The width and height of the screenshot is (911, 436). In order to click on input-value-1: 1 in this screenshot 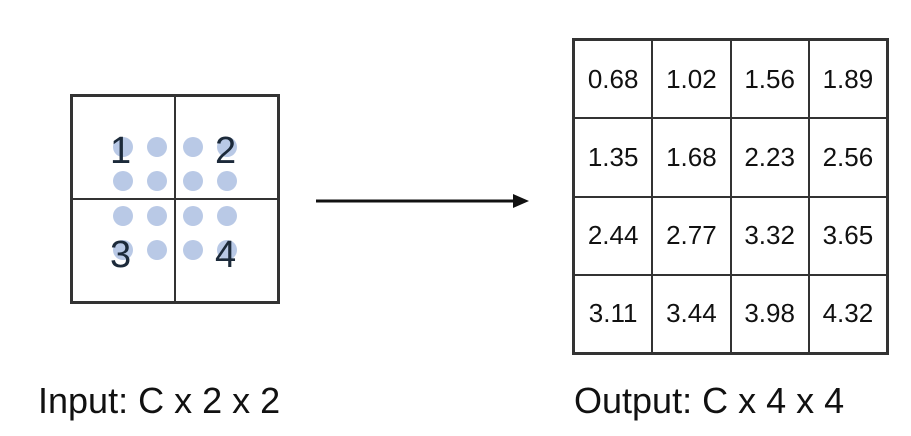, I will do `click(121, 151)`.